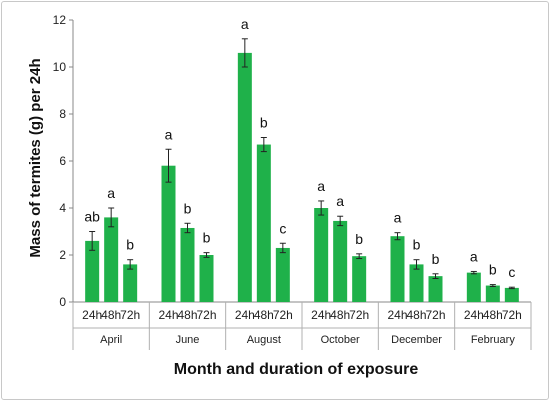  Describe the element at coordinates (60, 20) in the screenshot. I see `y-tick-label: 12` at that location.